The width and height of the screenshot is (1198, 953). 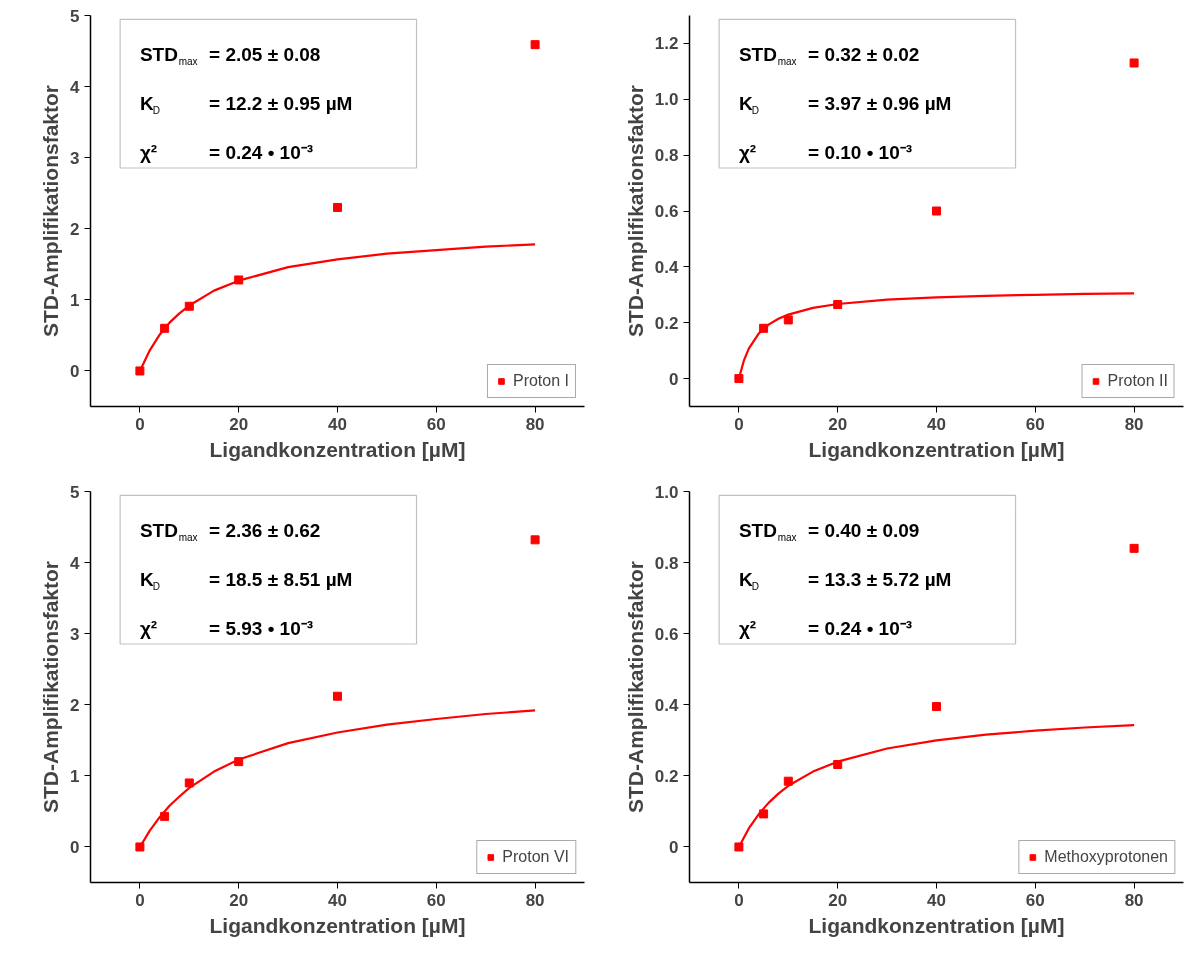 What do you see at coordinates (666, 44) in the screenshot?
I see `y-tick-label: 1.2` at bounding box center [666, 44].